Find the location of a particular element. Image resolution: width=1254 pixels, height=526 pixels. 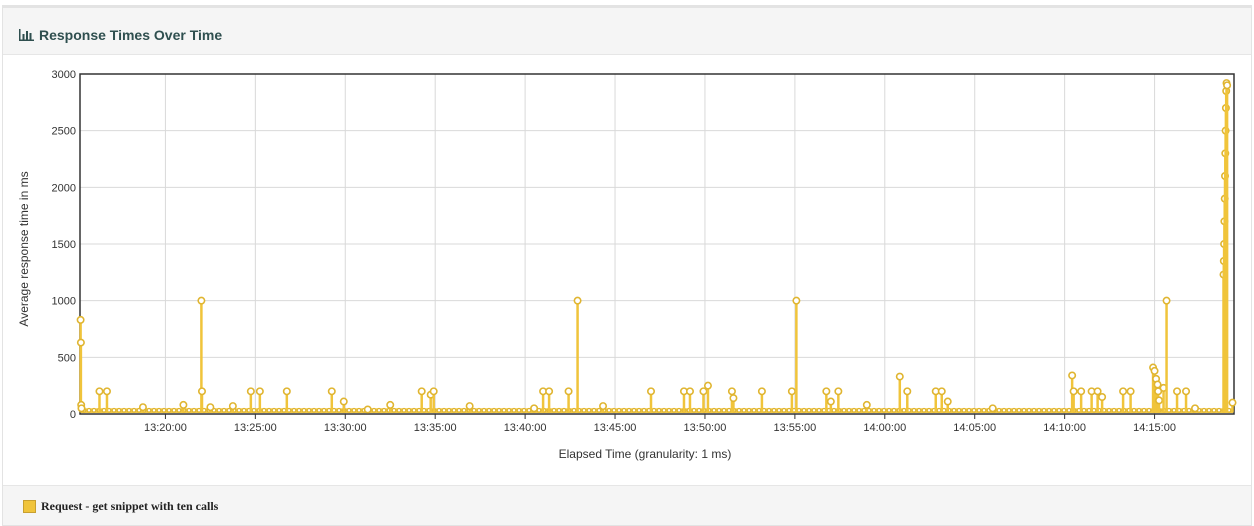

x-tick-label: 14:05:00 is located at coordinates (974, 428).